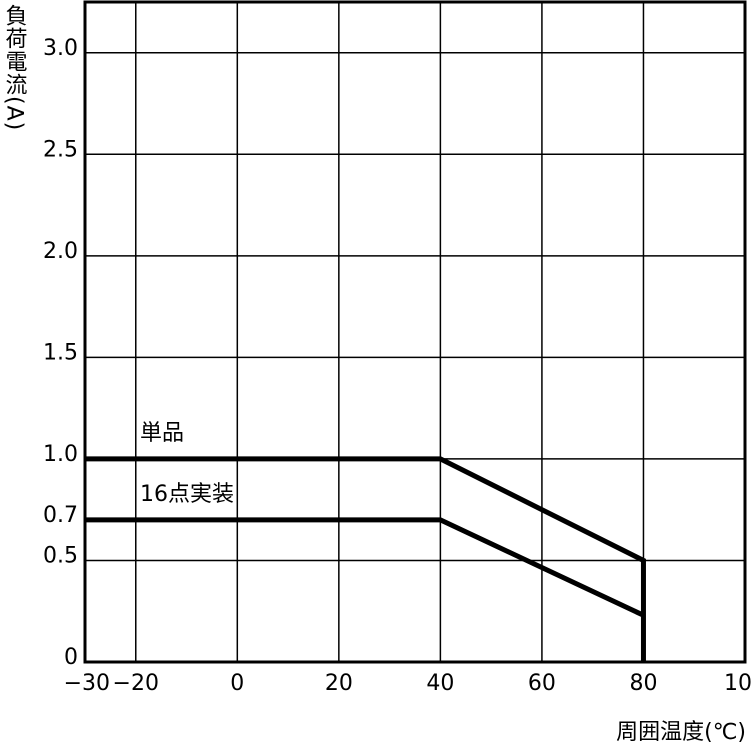 The height and width of the screenshot is (755, 752). What do you see at coordinates (60, 515) in the screenshot?
I see `y-tick-label: 0.7` at bounding box center [60, 515].